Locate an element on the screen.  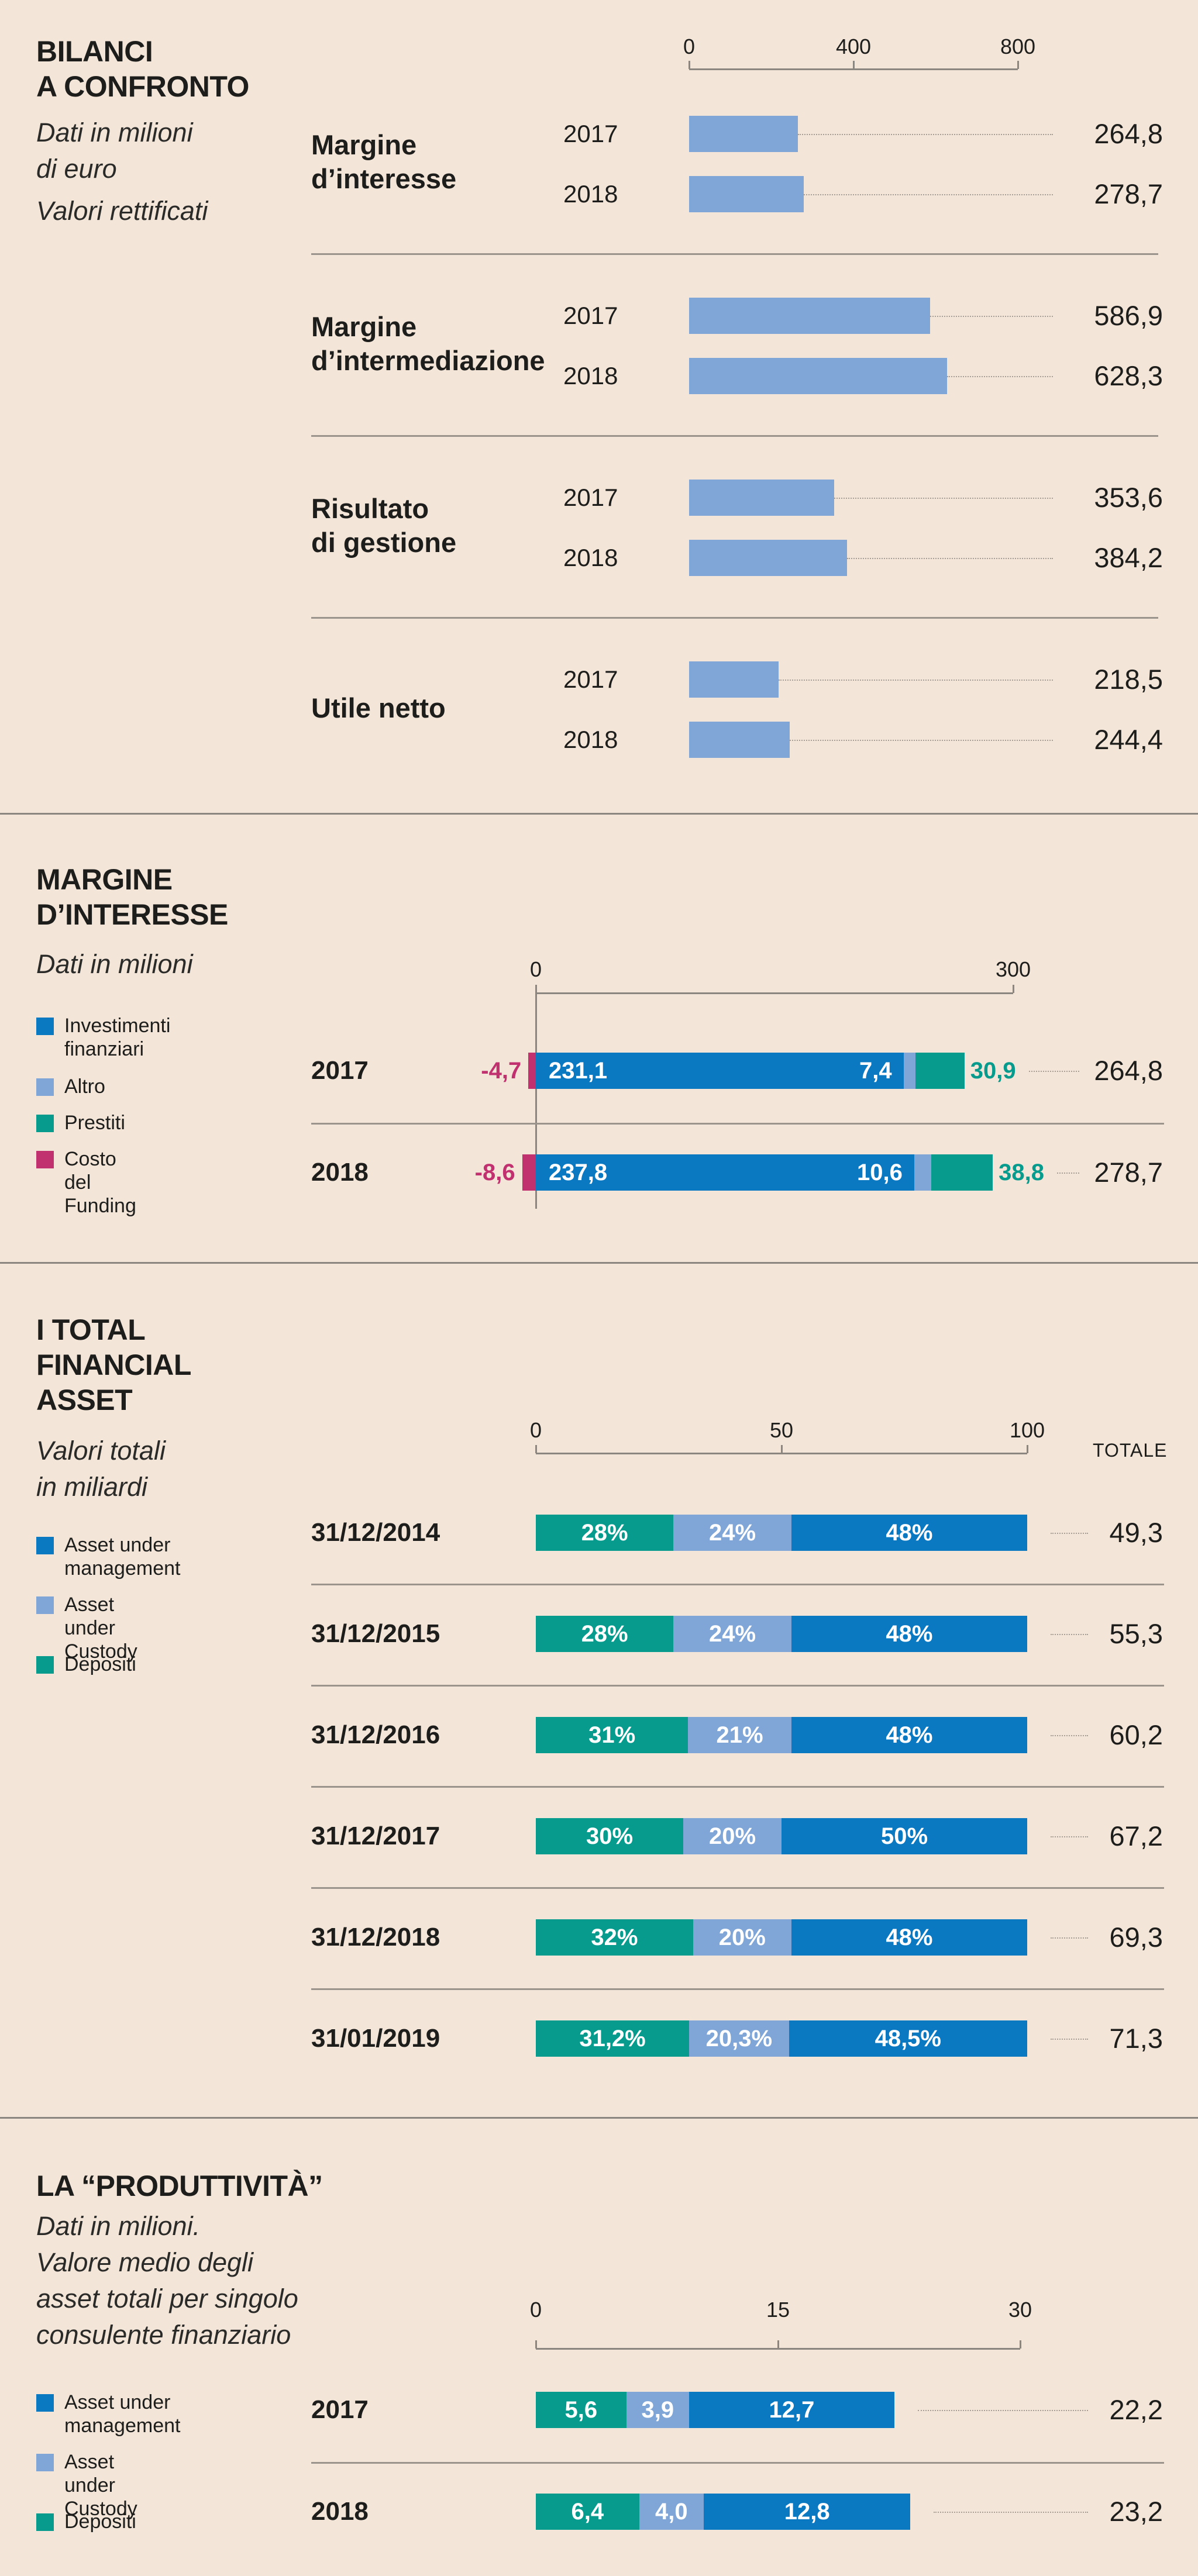
segment-label: 20% is located at coordinates (732, 1836).